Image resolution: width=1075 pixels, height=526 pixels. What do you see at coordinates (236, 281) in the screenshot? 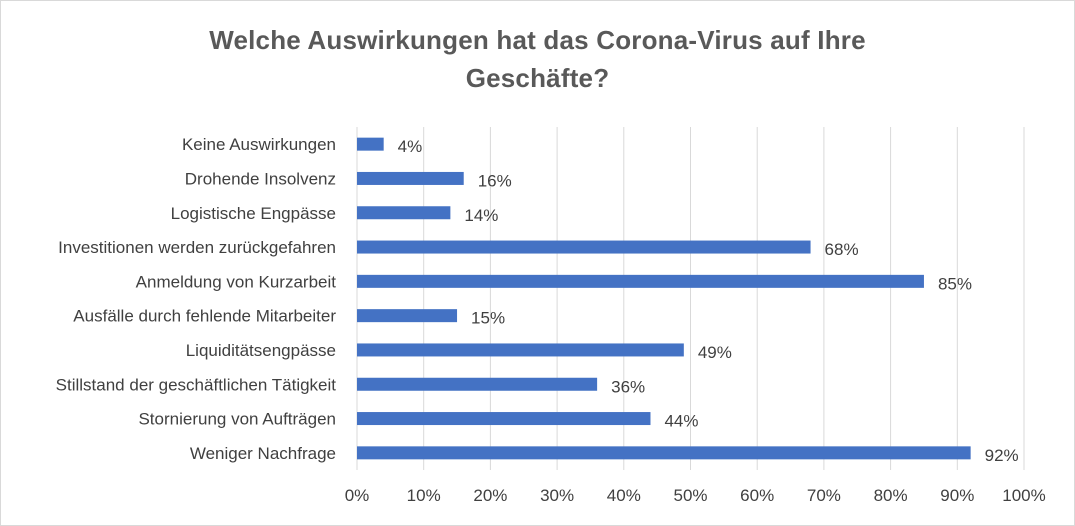
I see `category-label: Anmeldung von Kurzarbeit` at bounding box center [236, 281].